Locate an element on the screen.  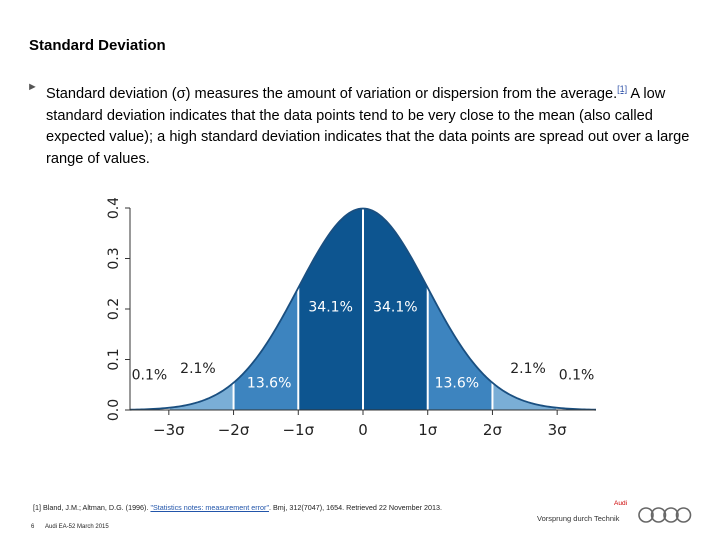
audi-rings-logo-icon is located at coordinates (665, 515).